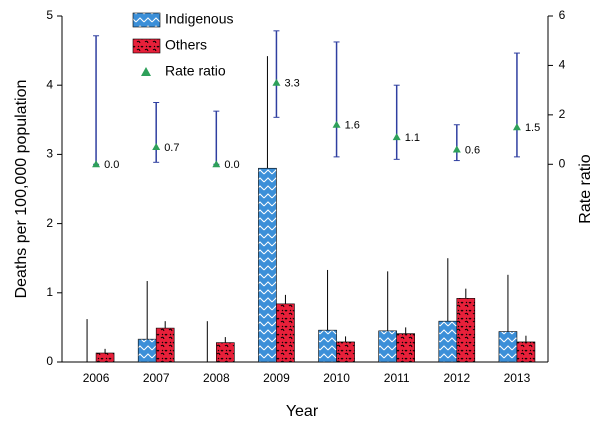 This screenshot has height=425, width=597. What do you see at coordinates (352, 126) in the screenshot?
I see `value-label: 1.6` at bounding box center [352, 126].